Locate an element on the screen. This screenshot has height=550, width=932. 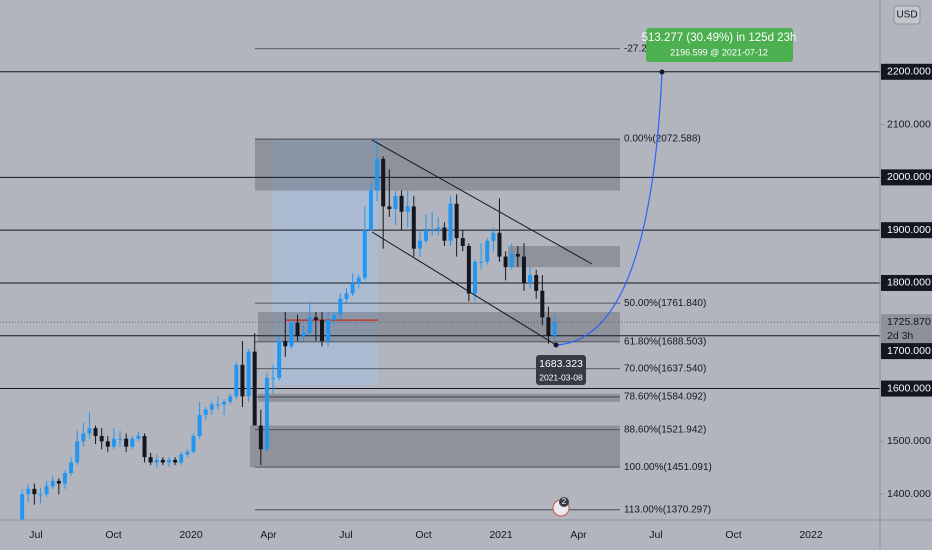
event-badge is located at coordinates (564, 502).